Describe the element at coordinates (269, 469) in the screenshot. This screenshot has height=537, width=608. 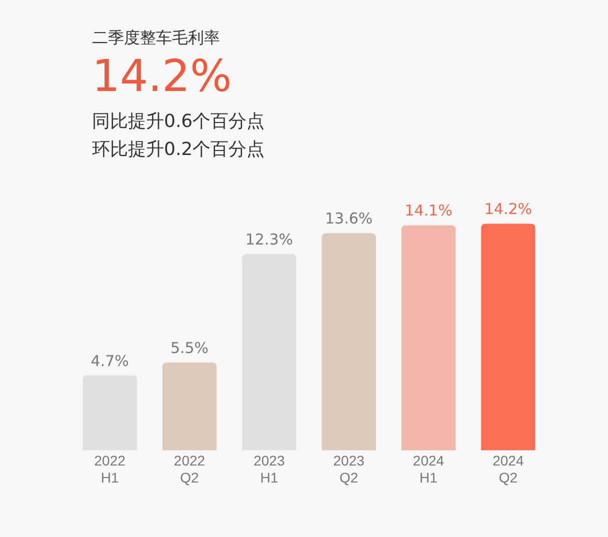
I see `x-tick-label: 2023 H1` at that location.